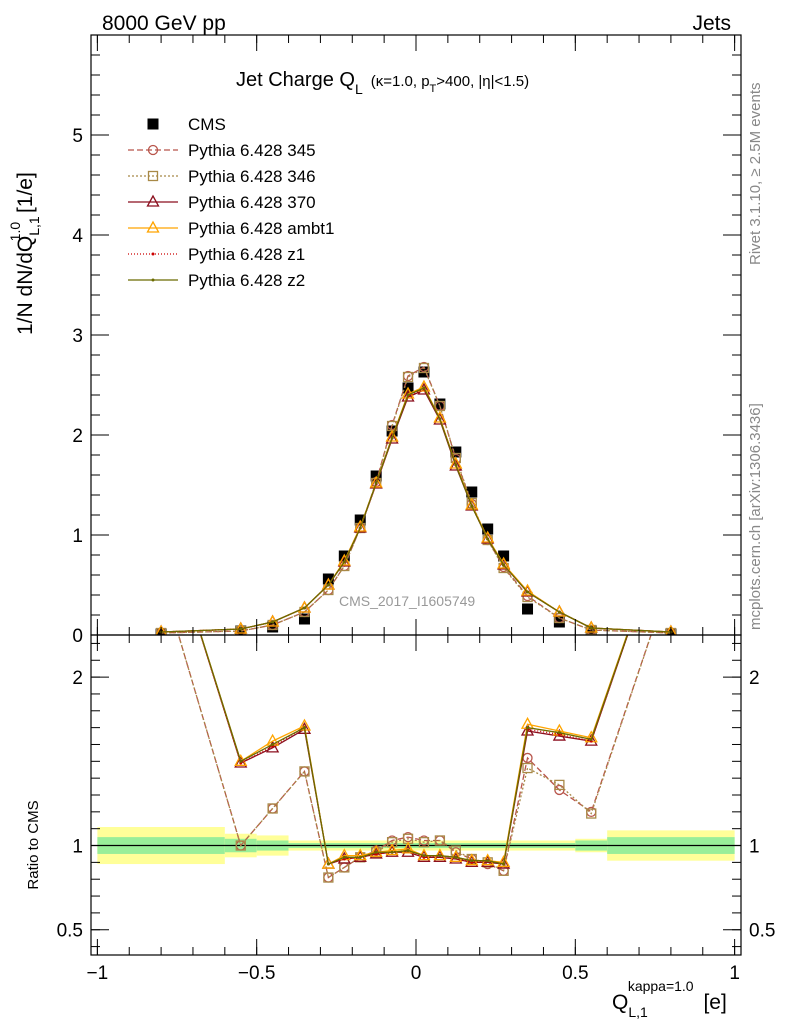 The image size is (786, 1024). What do you see at coordinates (246, 280) in the screenshot?
I see `legend-label: Pythia 6.428 z2` at bounding box center [246, 280].